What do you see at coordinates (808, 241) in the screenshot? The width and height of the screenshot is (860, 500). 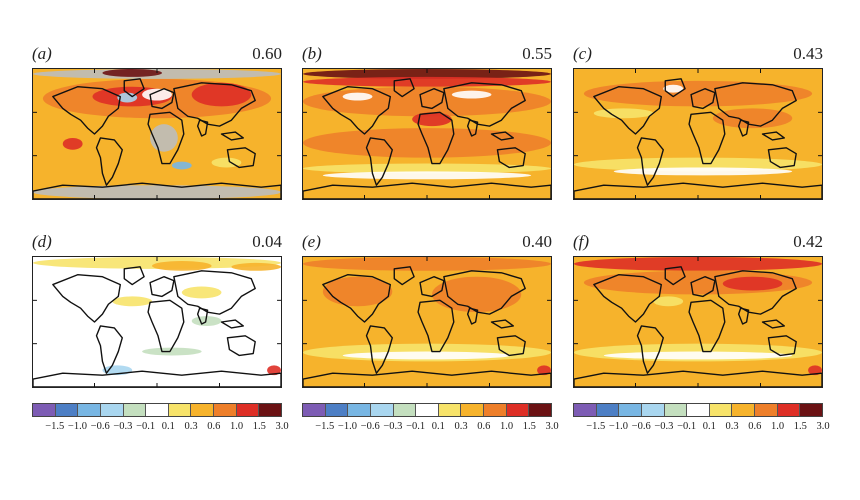 I see `panel-value: 0.42` at bounding box center [808, 241].